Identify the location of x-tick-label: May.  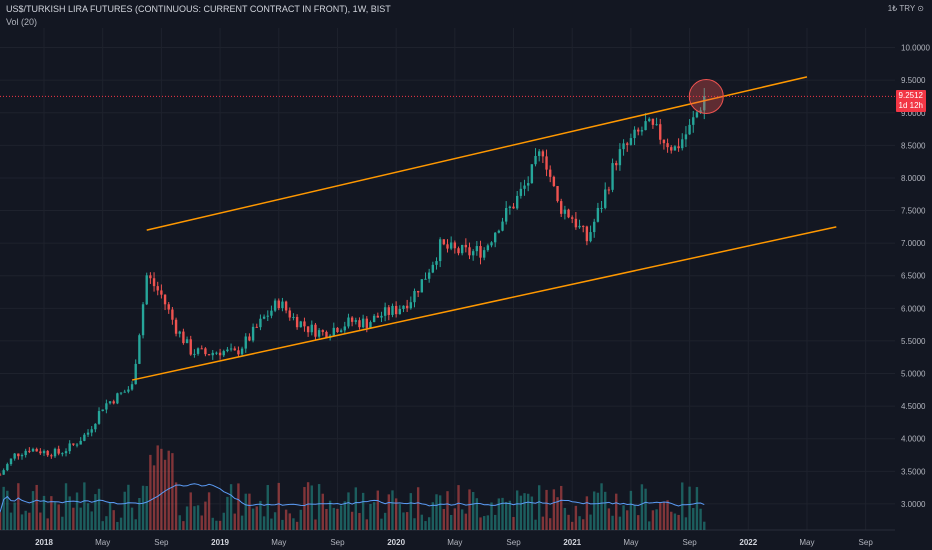
(102, 542).